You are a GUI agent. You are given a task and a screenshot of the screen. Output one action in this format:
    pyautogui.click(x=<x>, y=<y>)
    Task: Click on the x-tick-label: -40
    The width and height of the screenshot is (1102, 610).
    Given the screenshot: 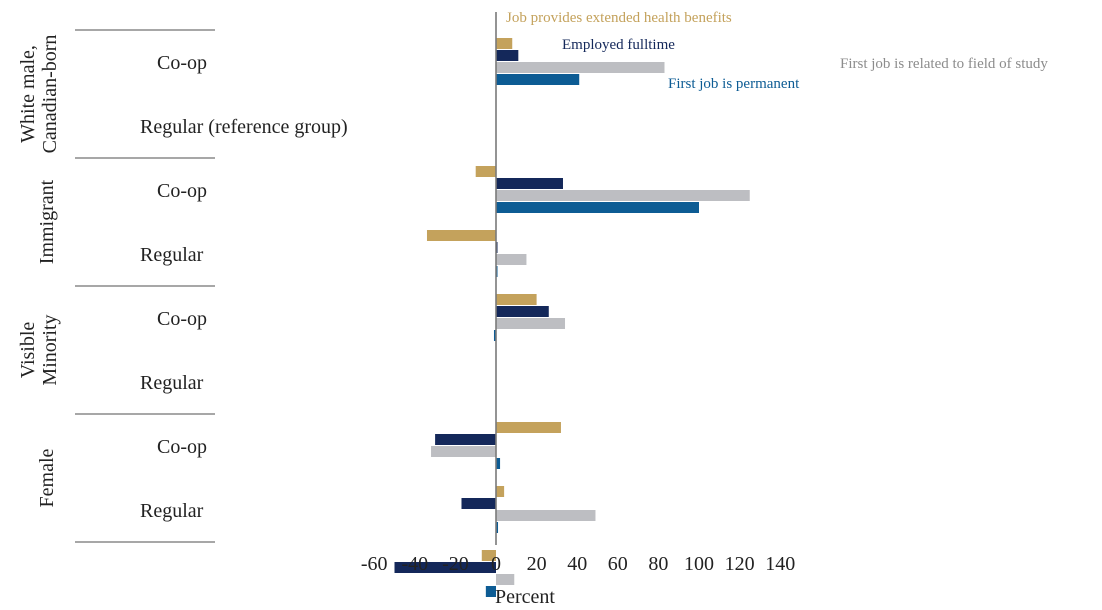 What is the action you would take?
    pyautogui.click(x=414, y=564)
    